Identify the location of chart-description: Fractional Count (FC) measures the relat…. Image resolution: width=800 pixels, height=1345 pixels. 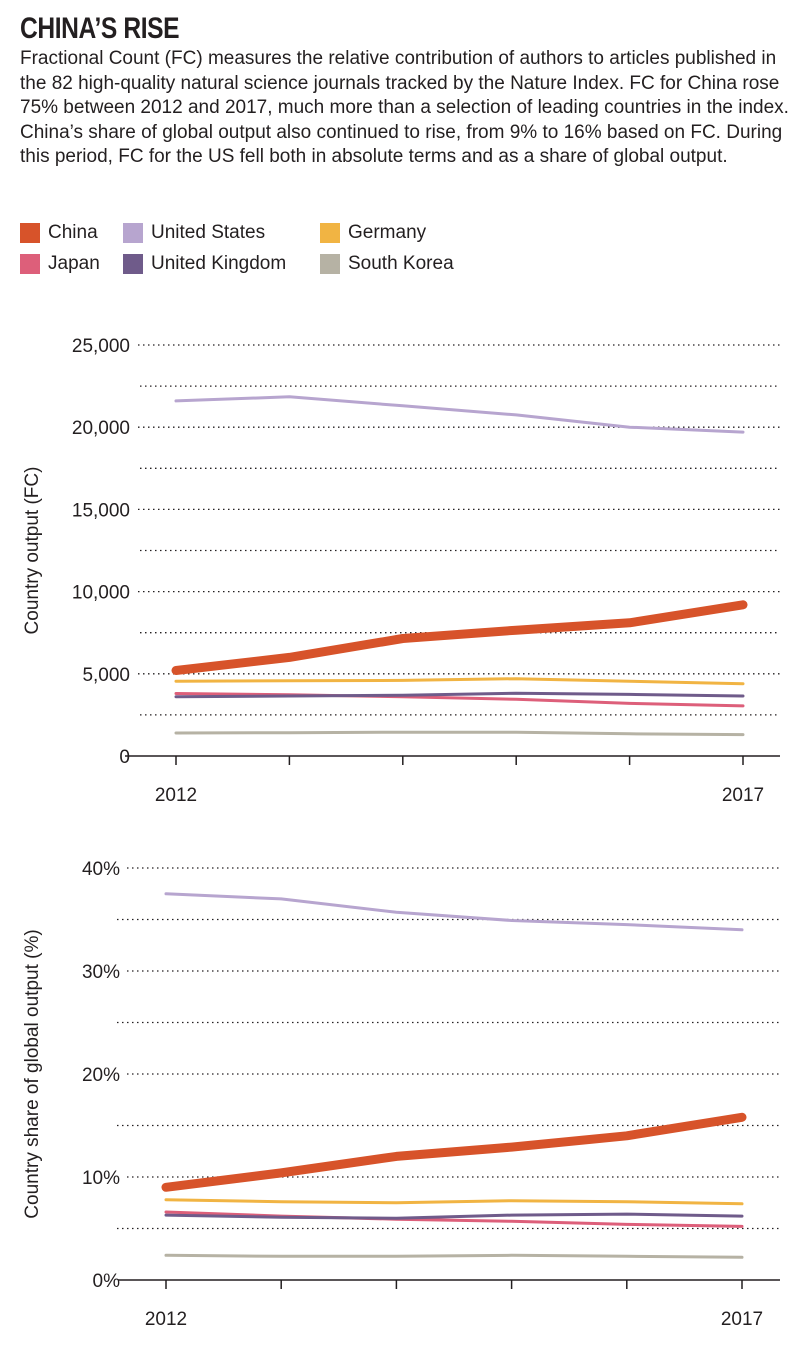
(404, 107).